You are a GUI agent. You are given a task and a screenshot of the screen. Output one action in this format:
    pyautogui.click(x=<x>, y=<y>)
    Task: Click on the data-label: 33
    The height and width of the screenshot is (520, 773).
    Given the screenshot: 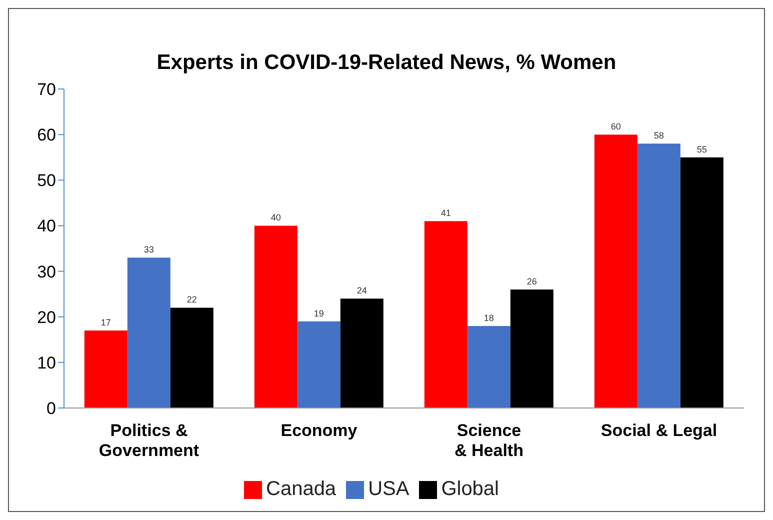 What is the action you would take?
    pyautogui.click(x=149, y=249)
    